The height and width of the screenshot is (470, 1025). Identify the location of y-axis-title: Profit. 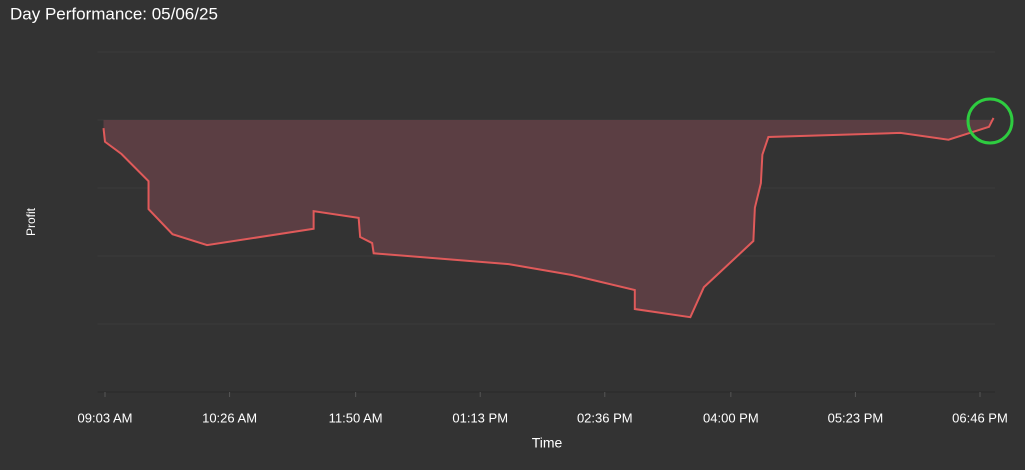
(31, 221).